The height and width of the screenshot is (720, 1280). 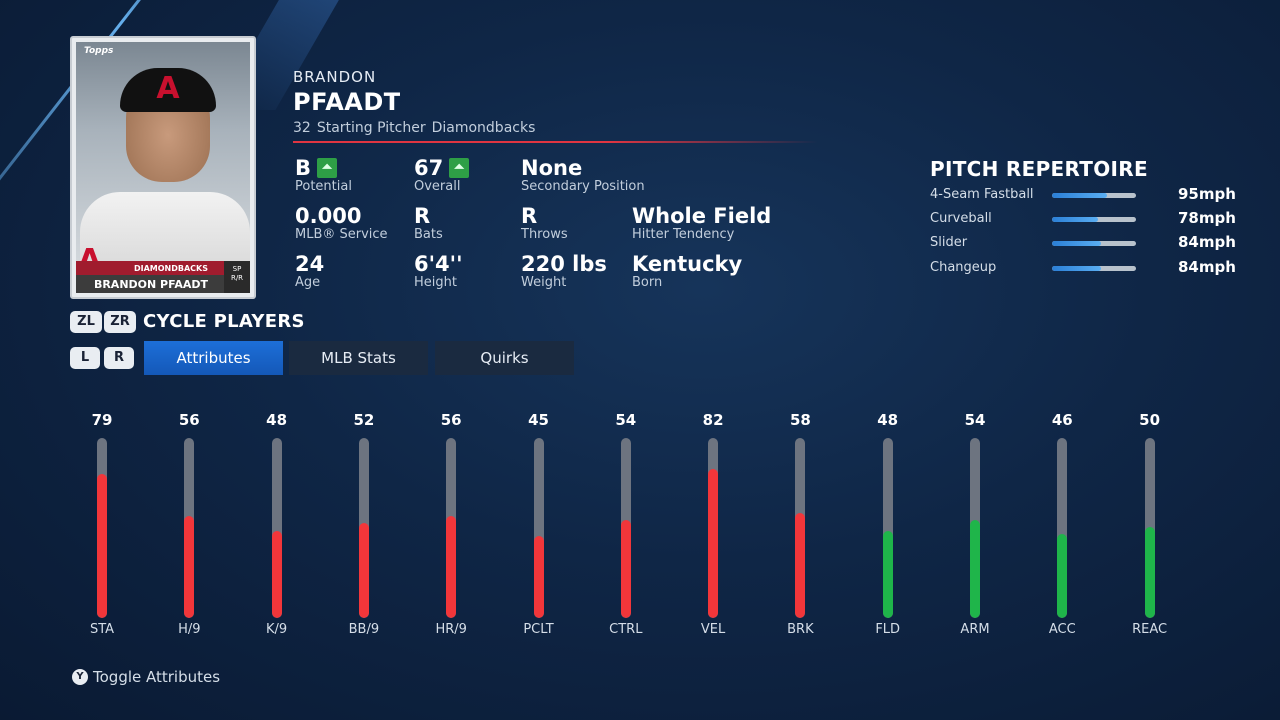 I want to click on pitch-row: 4-Seam Fastball 95mph, so click(x=1083, y=195).